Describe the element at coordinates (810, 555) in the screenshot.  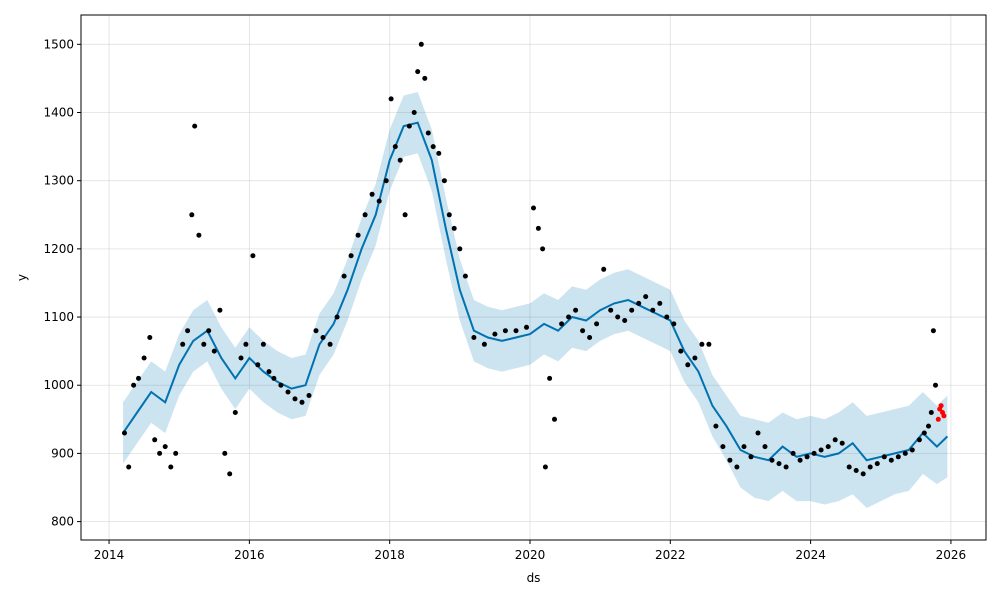
I see `x-tick-label: 2024` at that location.